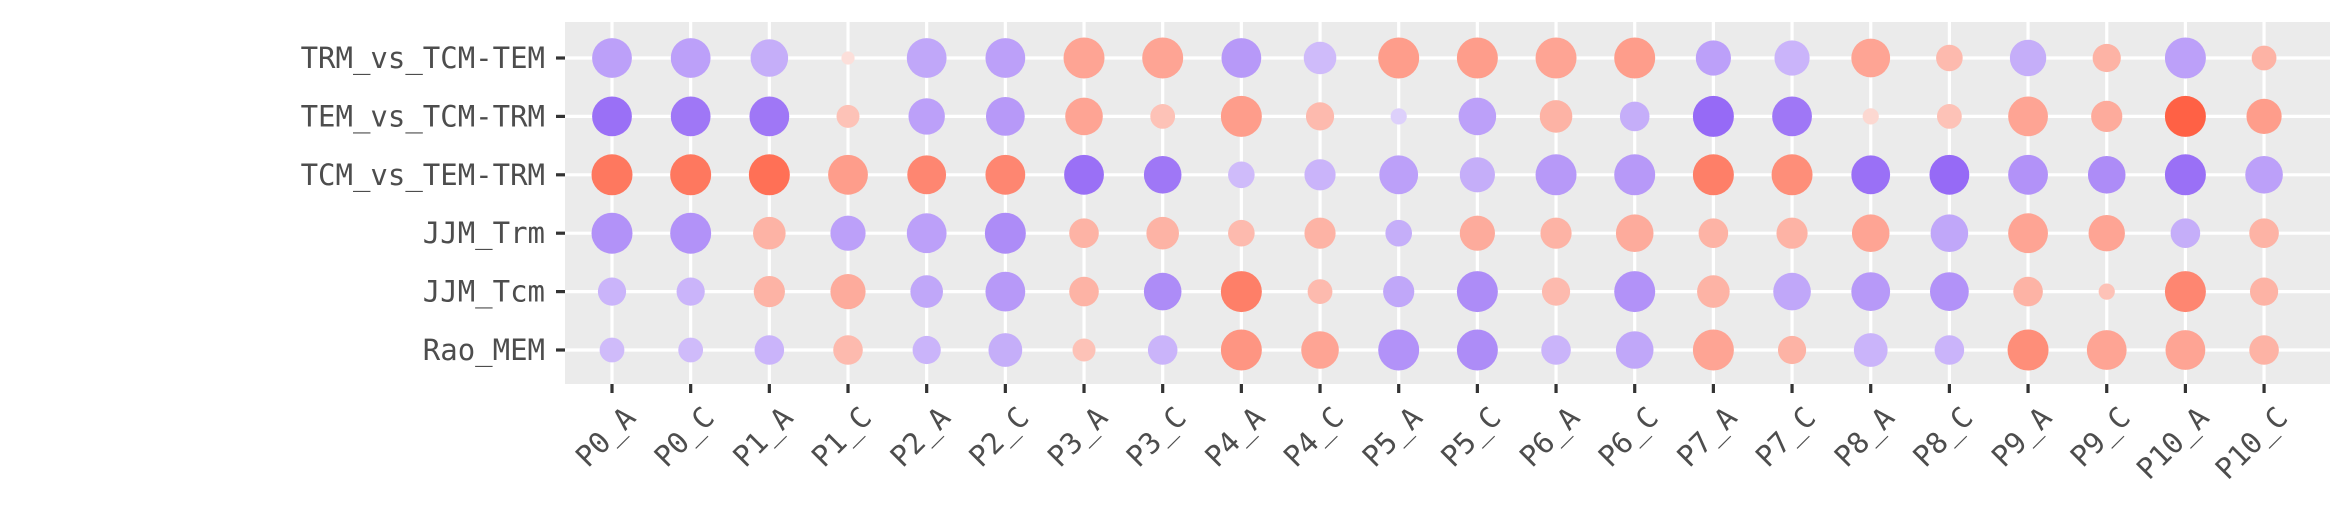 This screenshot has width=2338, height=519. What do you see at coordinates (769, 292) in the screenshot?
I see `dot-JJM_Tcm-P1_A` at bounding box center [769, 292].